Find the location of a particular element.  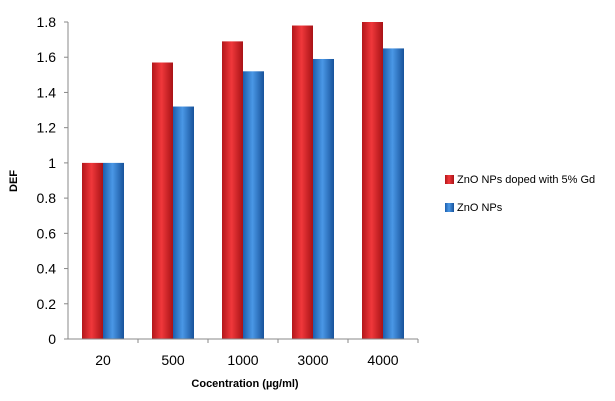

legend-swatch-zno is located at coordinates (449, 207).